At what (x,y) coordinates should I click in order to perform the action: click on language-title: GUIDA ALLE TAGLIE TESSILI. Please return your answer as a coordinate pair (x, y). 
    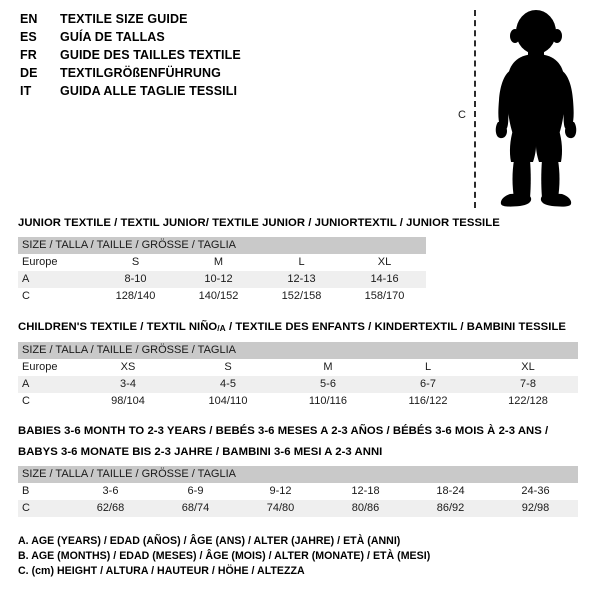
    Looking at the image, I should click on (149, 91).